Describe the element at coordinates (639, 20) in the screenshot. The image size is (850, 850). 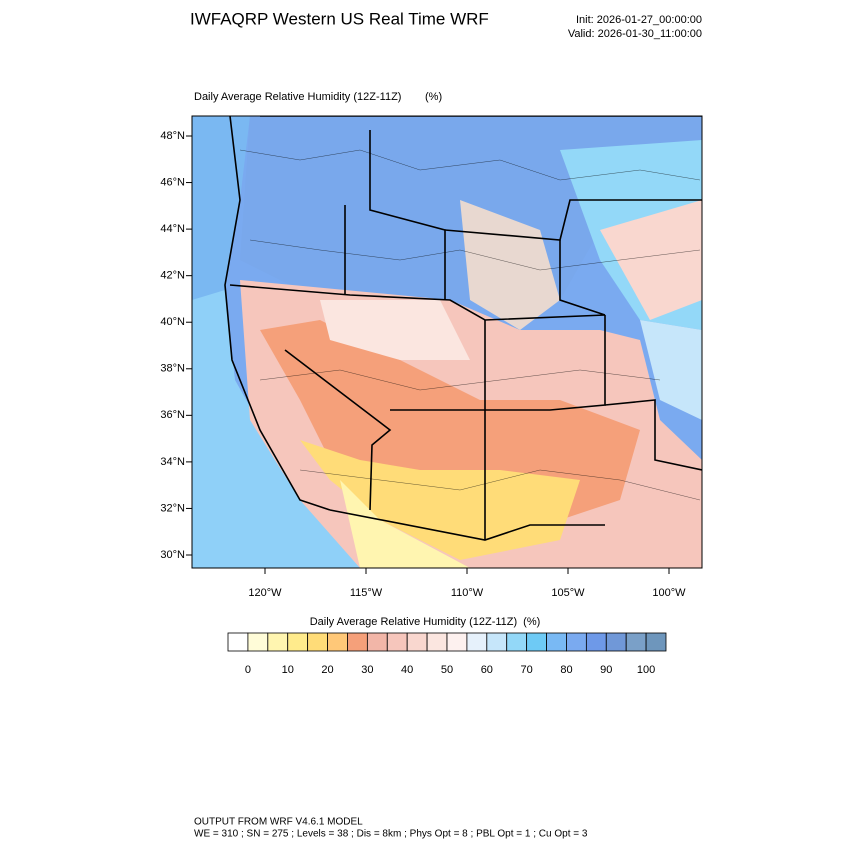
I see `init-time: Init: 2026-01-27_00:00:00` at that location.